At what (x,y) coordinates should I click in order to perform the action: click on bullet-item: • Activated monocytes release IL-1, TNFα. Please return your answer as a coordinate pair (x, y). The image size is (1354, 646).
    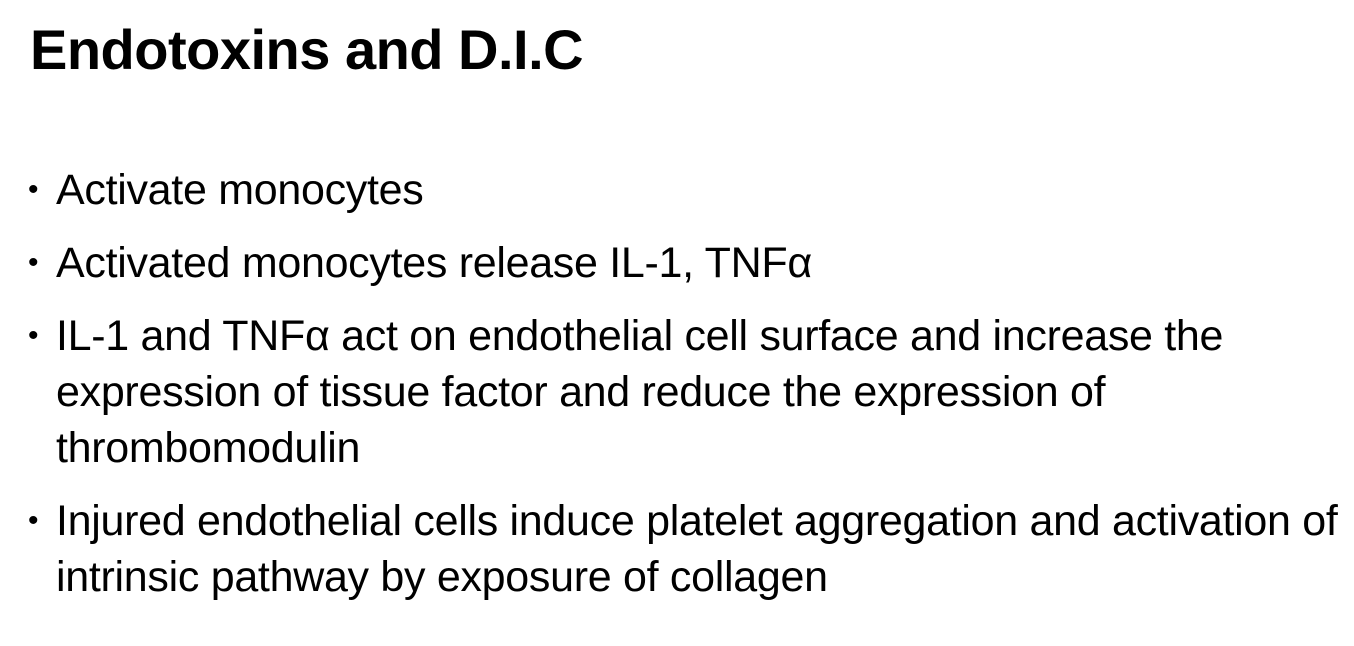
    Looking at the image, I should click on (688, 263).